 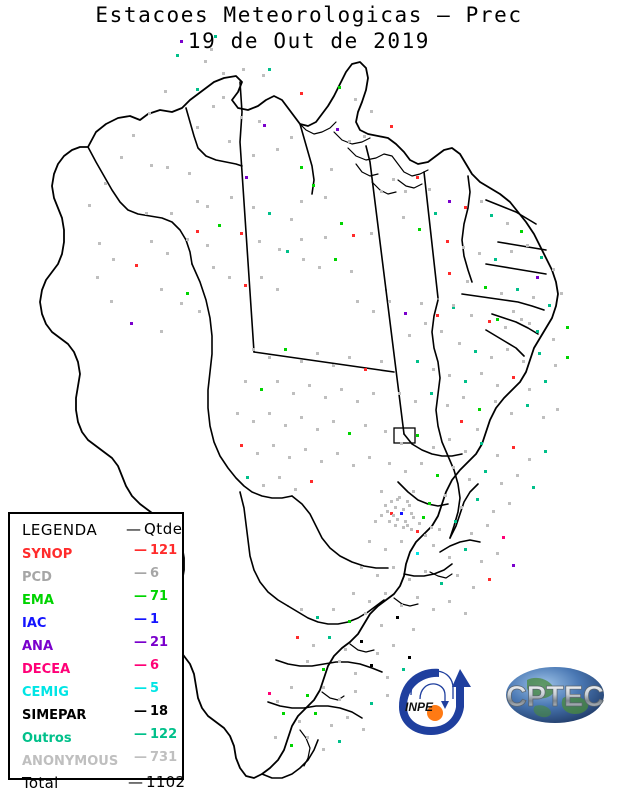 What do you see at coordinates (40, 783) in the screenshot?
I see `legend-total-label: Total` at bounding box center [40, 783].